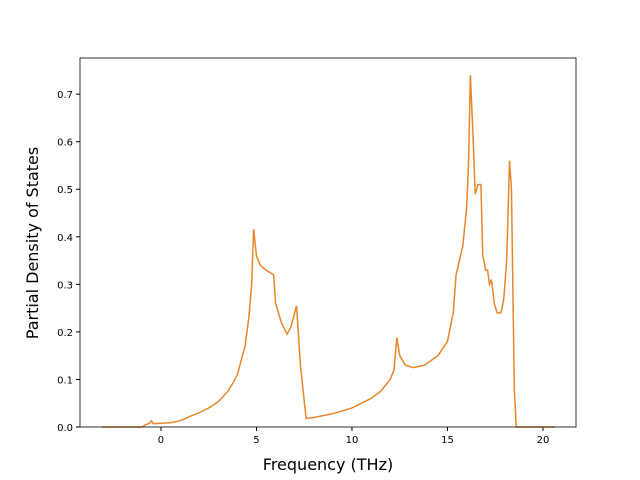  I want to click on y-tick-label: 0.2, so click(65, 333).